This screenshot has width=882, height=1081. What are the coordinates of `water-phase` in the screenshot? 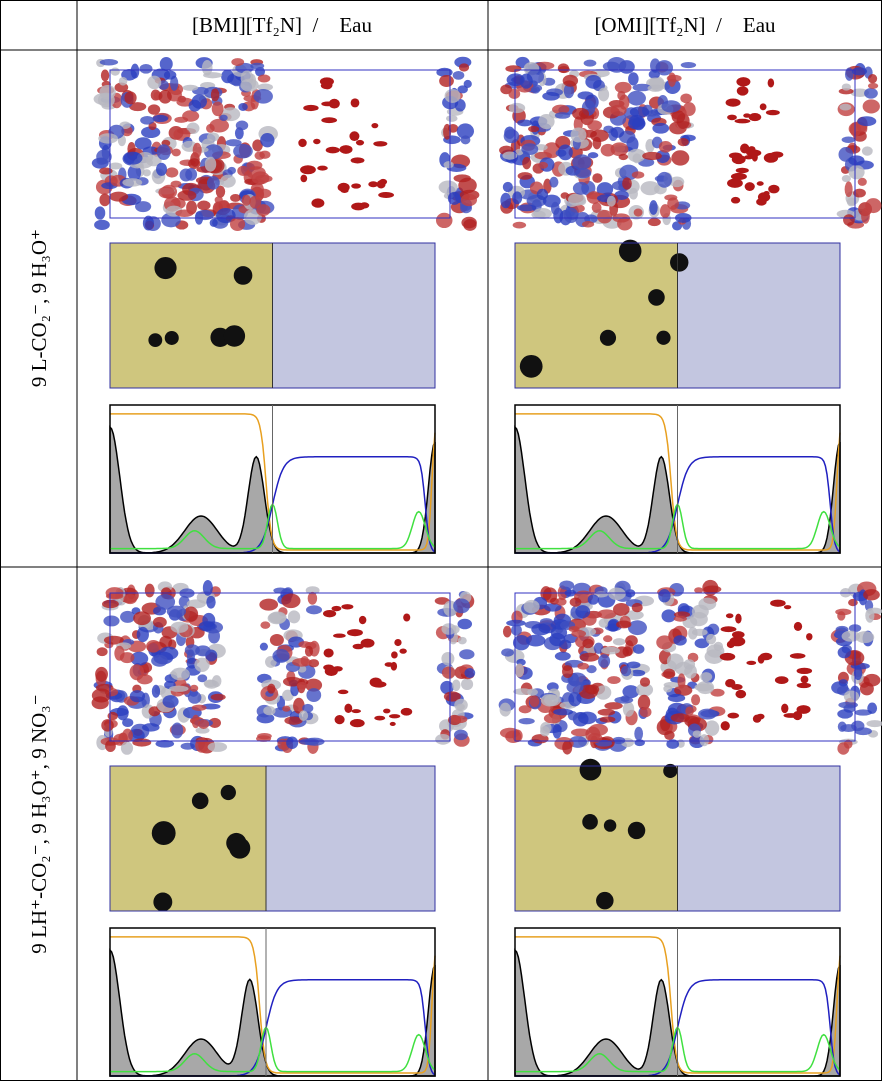 It's located at (758, 838).